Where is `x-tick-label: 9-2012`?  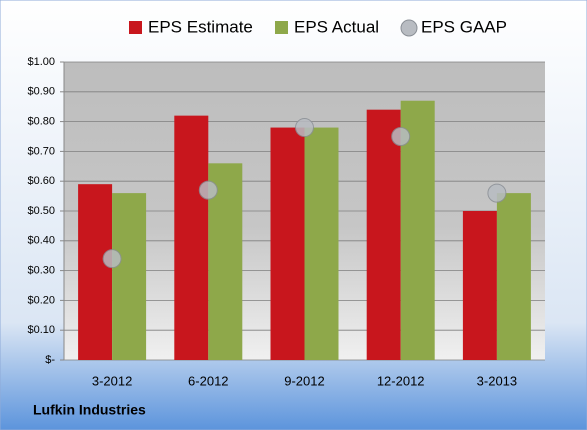
x-tick-label: 9-2012 is located at coordinates (304, 380).